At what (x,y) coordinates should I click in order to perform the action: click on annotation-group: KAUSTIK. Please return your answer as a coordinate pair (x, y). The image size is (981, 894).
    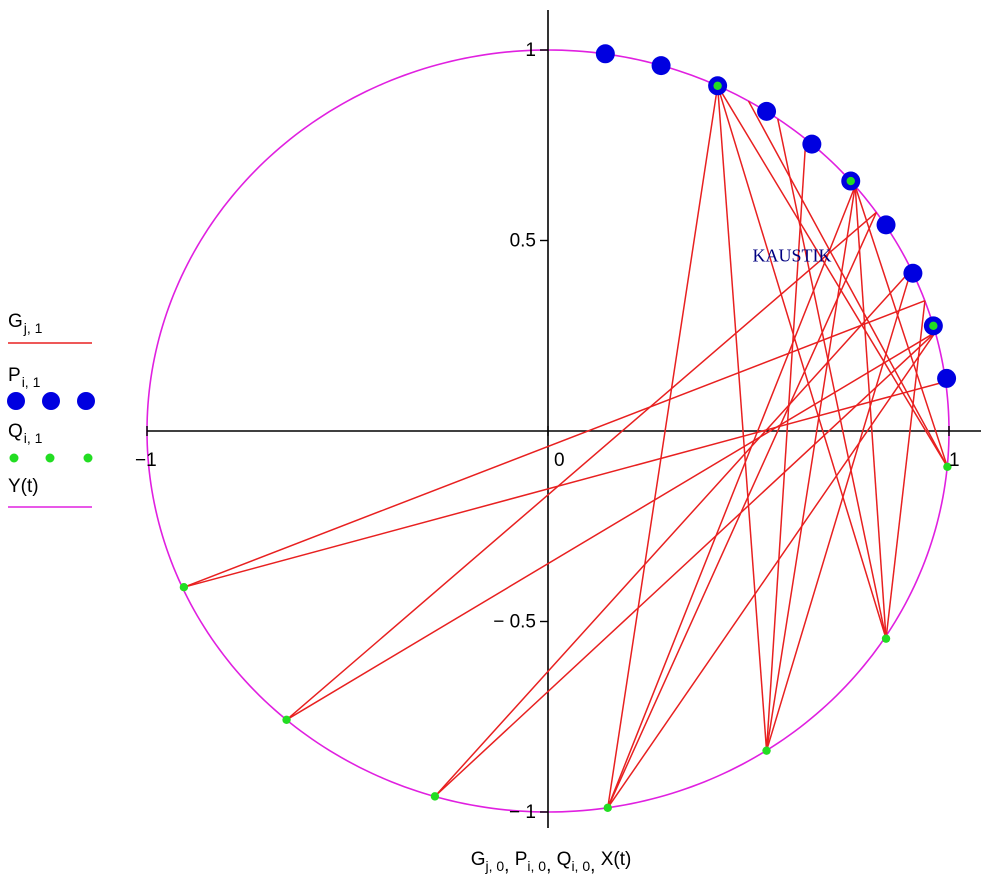
    Looking at the image, I should click on (792, 255).